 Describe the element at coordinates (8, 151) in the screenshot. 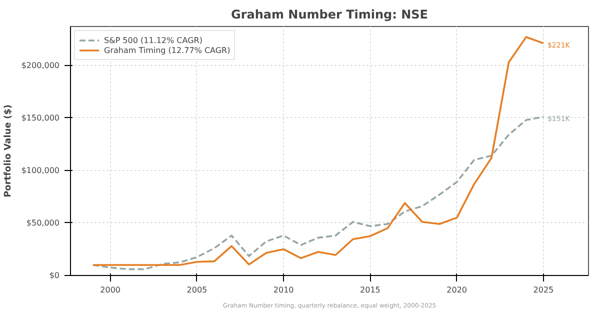

I see `y-axis-title: Portfolio Value ($)` at that location.